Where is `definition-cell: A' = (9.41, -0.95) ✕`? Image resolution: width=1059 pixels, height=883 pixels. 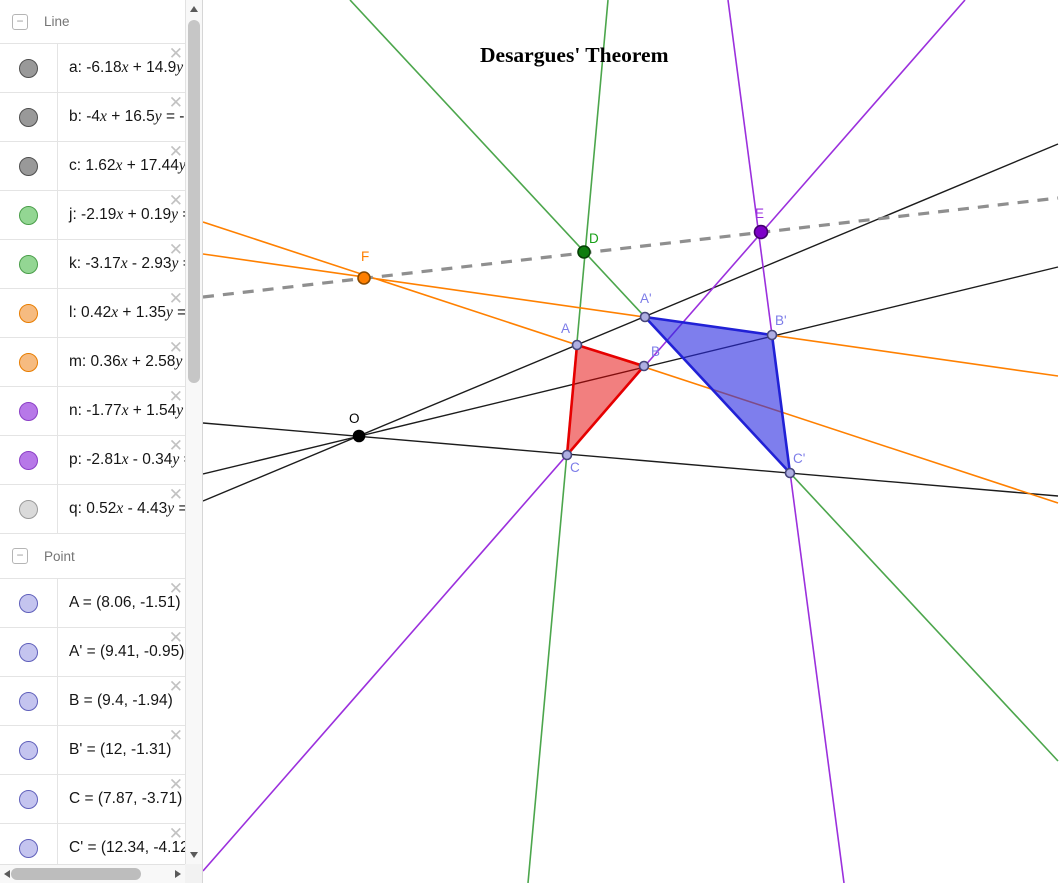
definition-cell: A' = (9.41, -0.95) ✕ is located at coordinates (121, 652).